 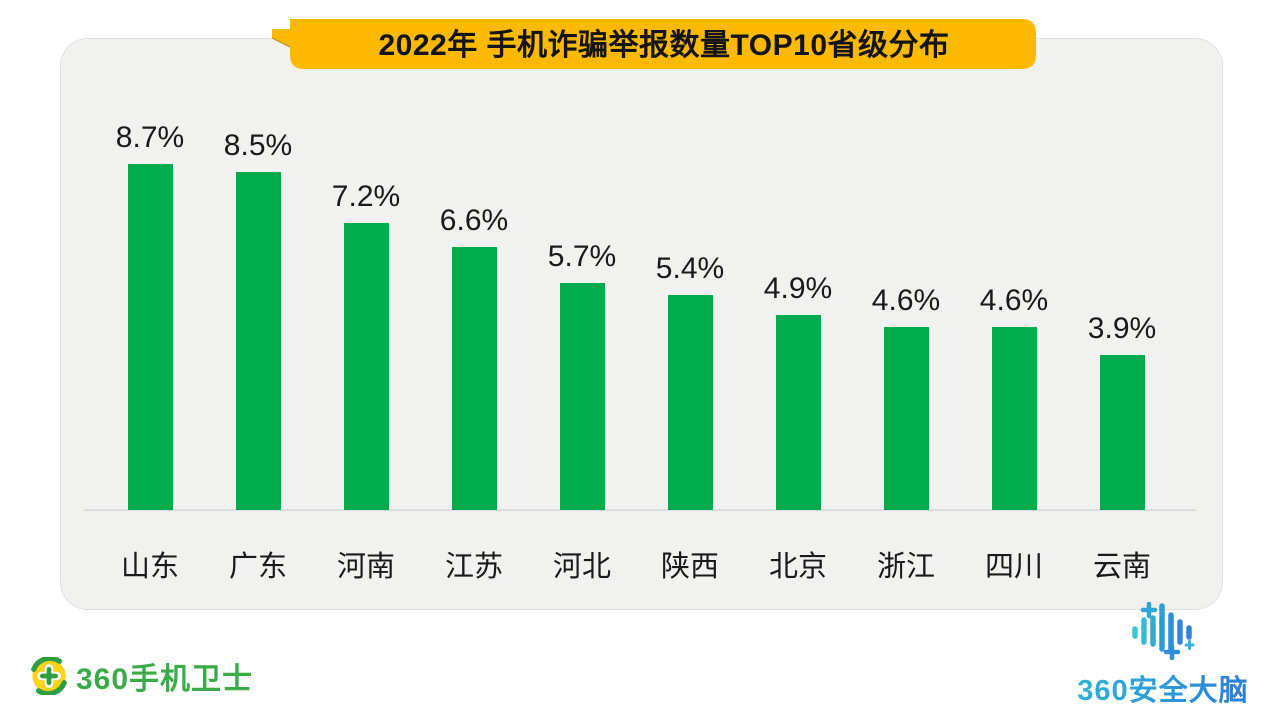 I want to click on title-ribbon, so click(x=653, y=44).